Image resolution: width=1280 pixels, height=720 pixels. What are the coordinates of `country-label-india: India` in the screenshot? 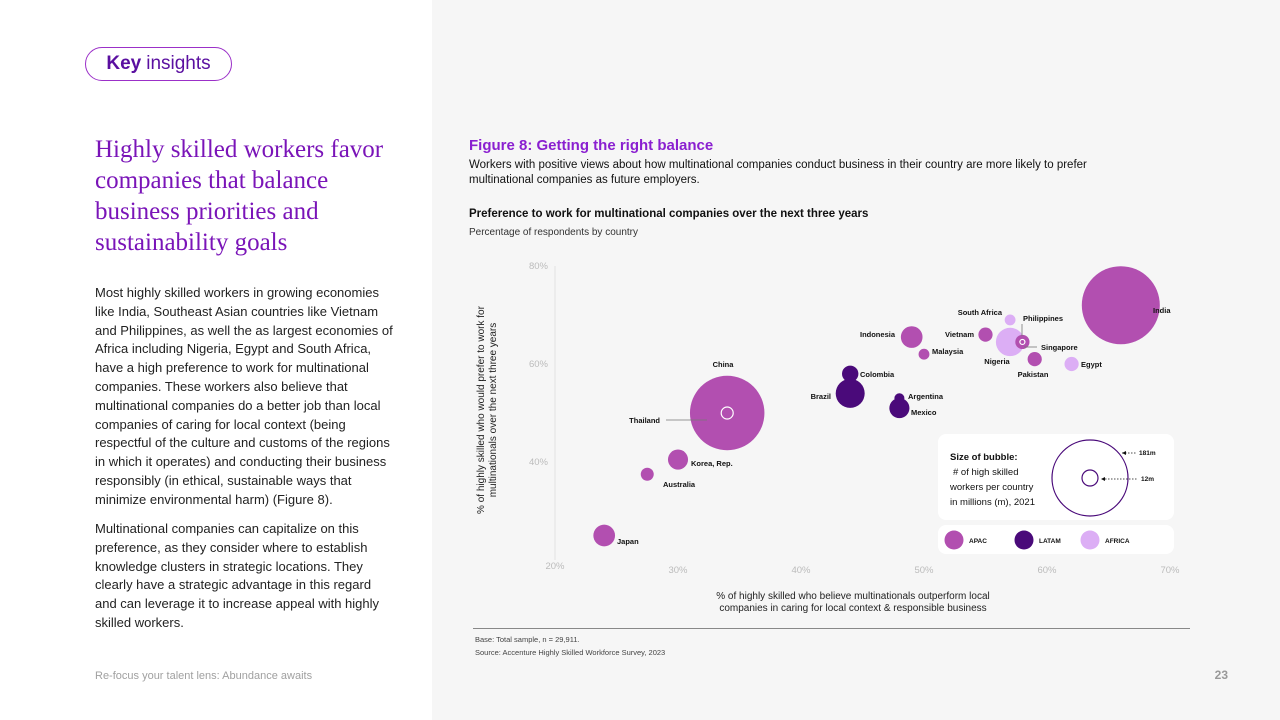 It's located at (1162, 310).